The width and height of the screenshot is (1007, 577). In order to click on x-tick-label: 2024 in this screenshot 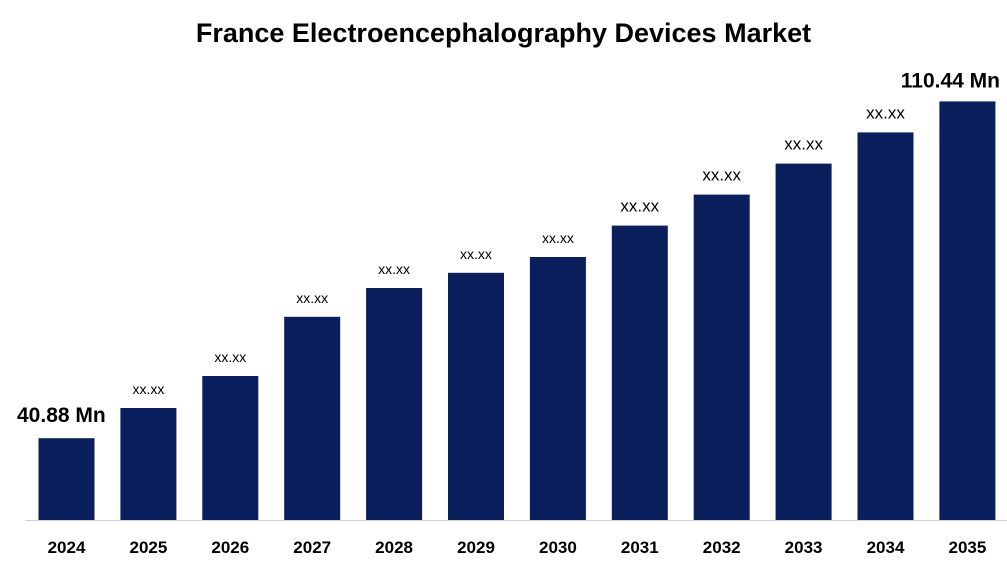, I will do `click(67, 547)`.